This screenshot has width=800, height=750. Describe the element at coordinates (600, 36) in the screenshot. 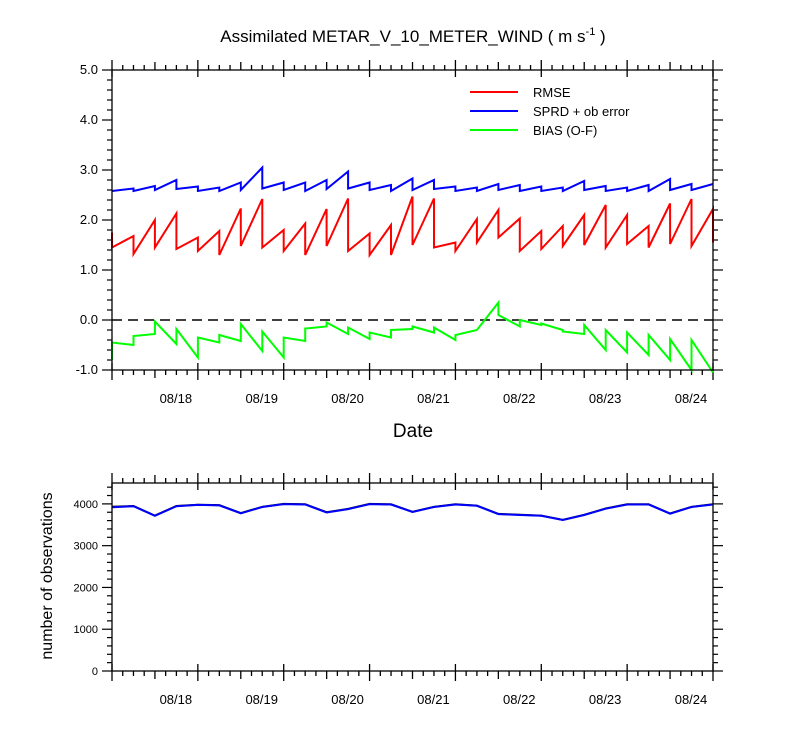

I see `chart-title-tail: )` at that location.